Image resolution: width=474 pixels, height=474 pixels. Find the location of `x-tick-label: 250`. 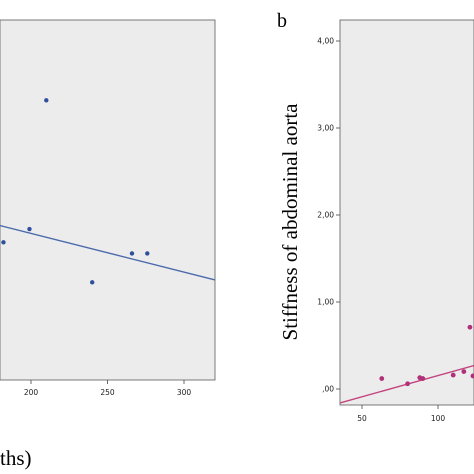

x-tick-label: 250 is located at coordinates (107, 392).